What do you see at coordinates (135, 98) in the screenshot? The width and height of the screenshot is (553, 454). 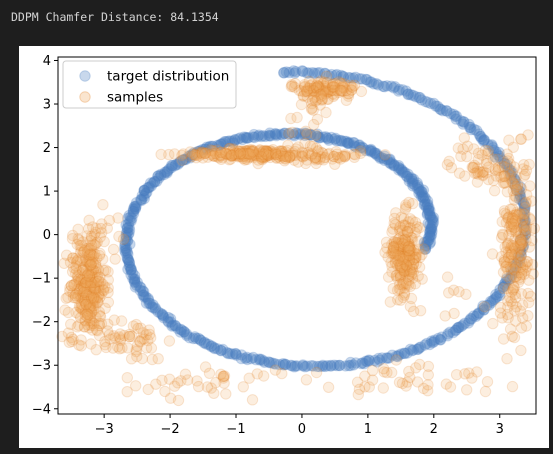 I see `legend-label-samples: samples` at bounding box center [135, 98].